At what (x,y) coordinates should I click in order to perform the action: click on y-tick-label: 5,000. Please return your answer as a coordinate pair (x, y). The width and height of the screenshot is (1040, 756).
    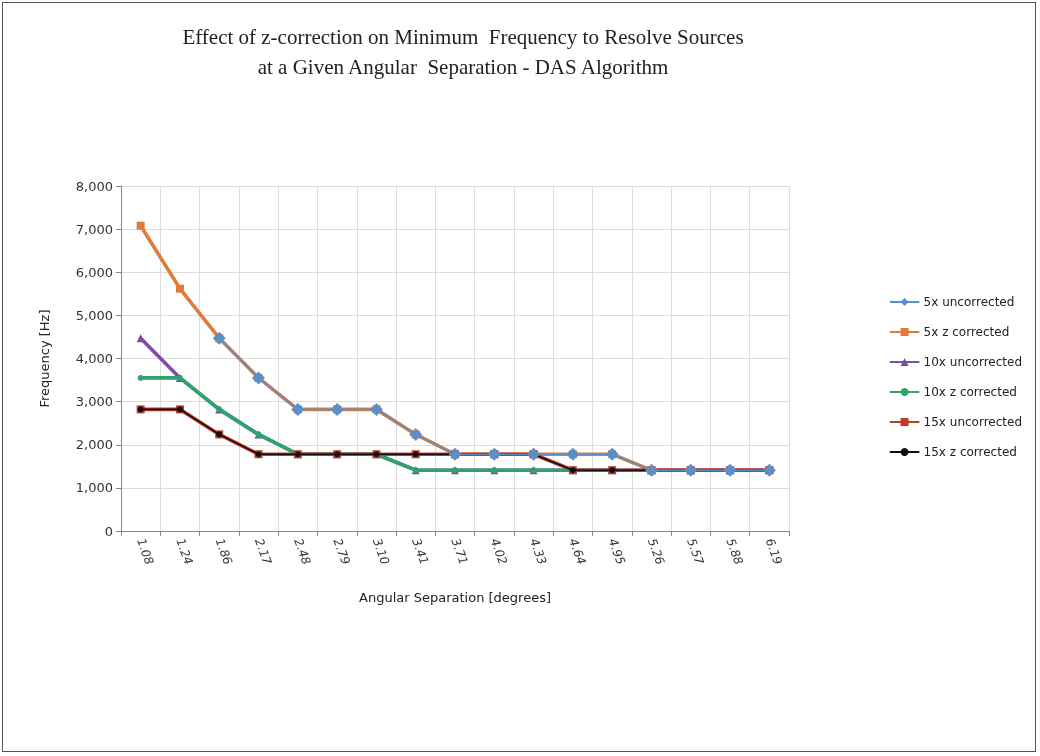
    Looking at the image, I should click on (94, 315).